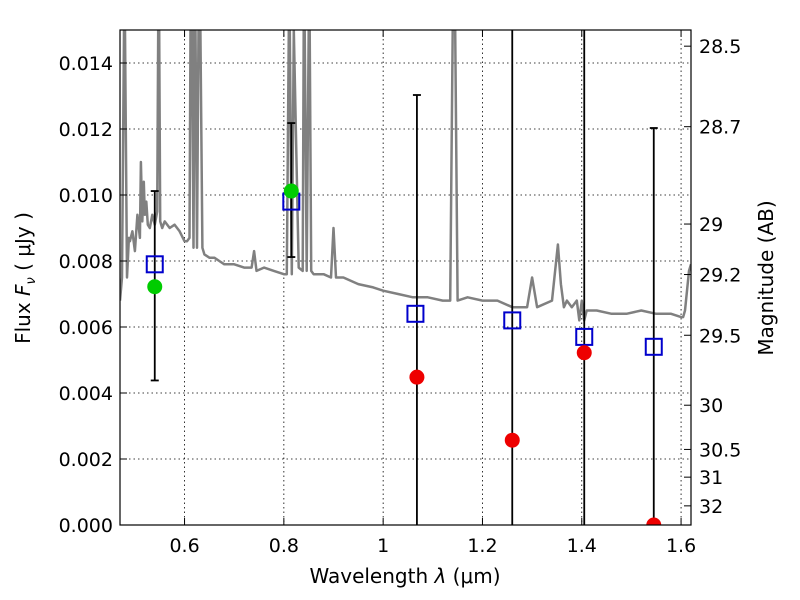  I want to click on y-tick-label: 0.012, so click(86, 130).